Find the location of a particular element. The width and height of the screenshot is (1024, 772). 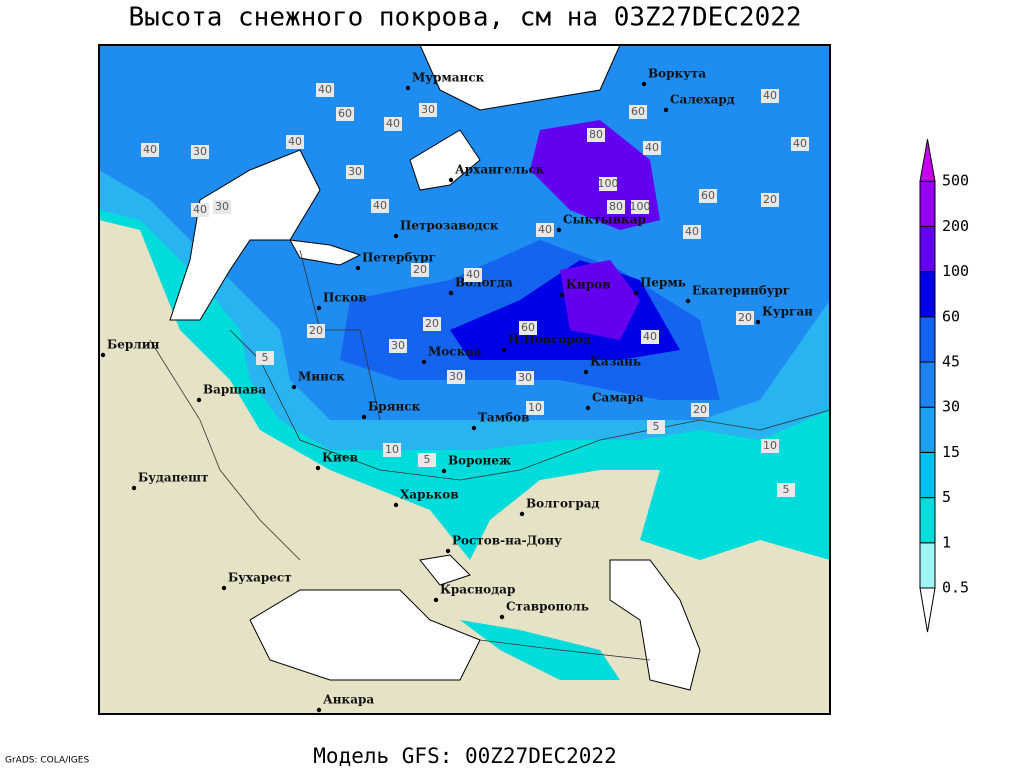

city-label: Харьков is located at coordinates (429, 495).